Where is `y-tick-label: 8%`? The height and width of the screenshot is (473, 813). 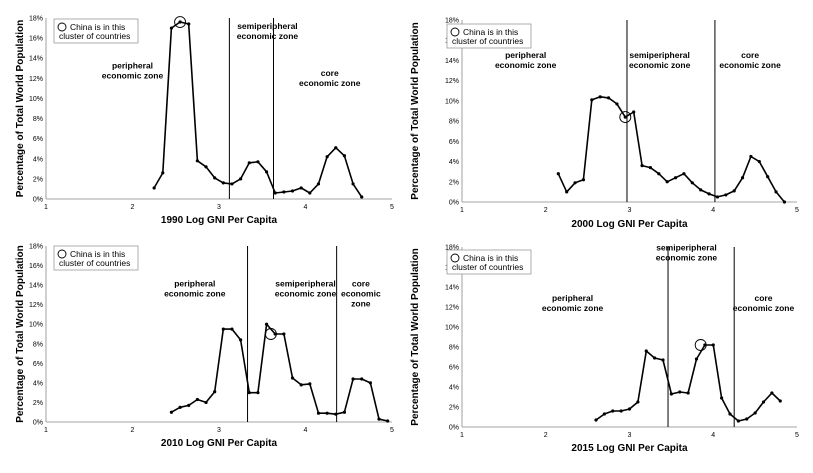 y-tick-label: 8% is located at coordinates (454, 122).